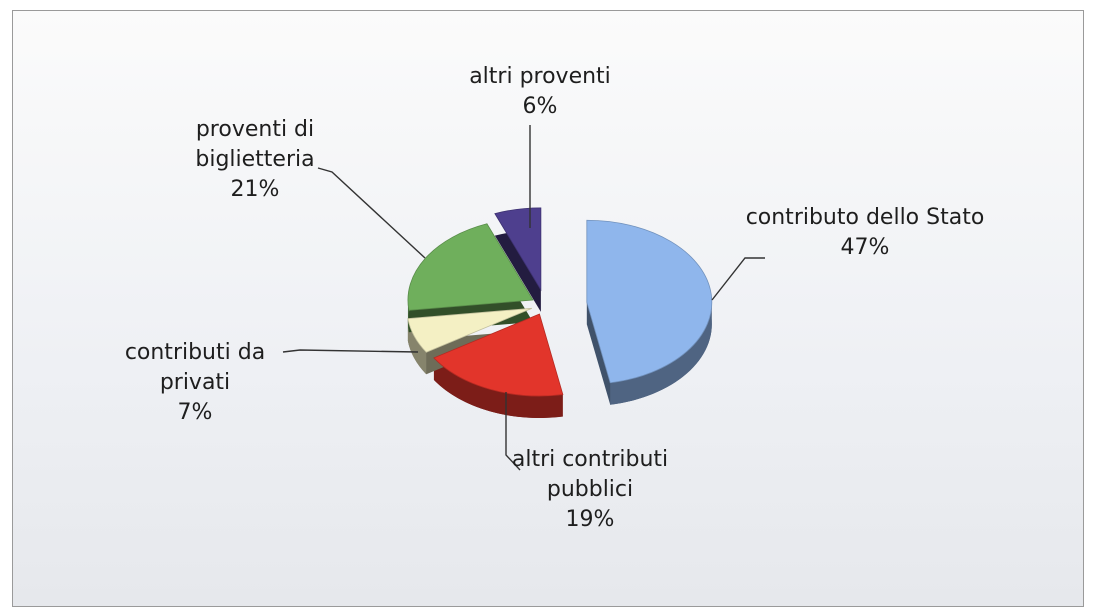 The image size is (1096, 609). What do you see at coordinates (195, 412) in the screenshot?
I see `value-label: 7%` at bounding box center [195, 412].